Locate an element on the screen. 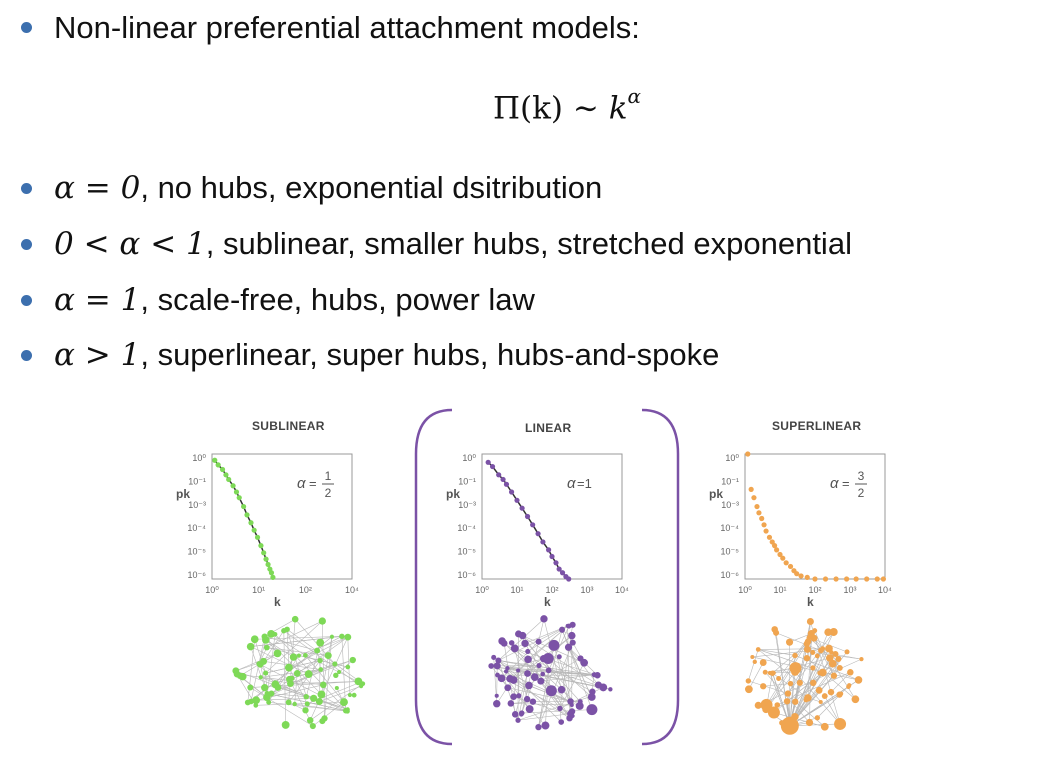 The image size is (1037, 765). x-tick-label: 10² is located at coordinates (814, 590).